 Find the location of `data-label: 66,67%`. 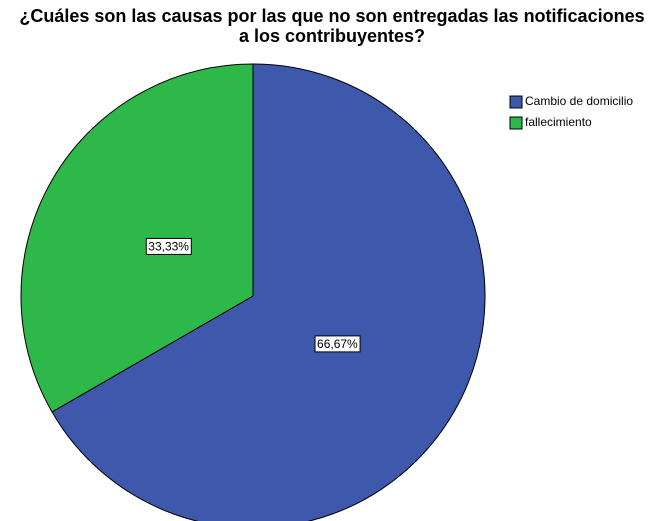

data-label: 66,67% is located at coordinates (337, 344).